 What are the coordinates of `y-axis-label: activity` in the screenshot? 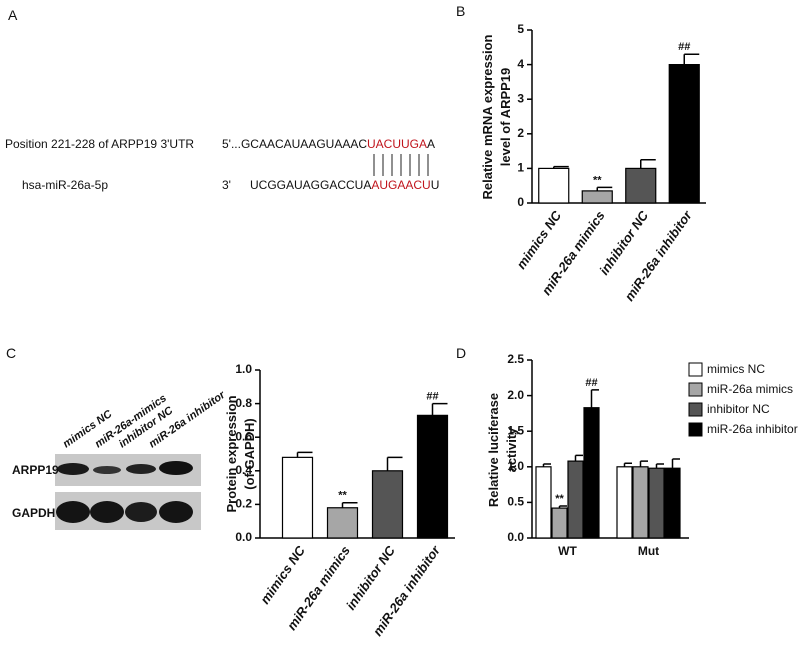 It's located at (511, 450).